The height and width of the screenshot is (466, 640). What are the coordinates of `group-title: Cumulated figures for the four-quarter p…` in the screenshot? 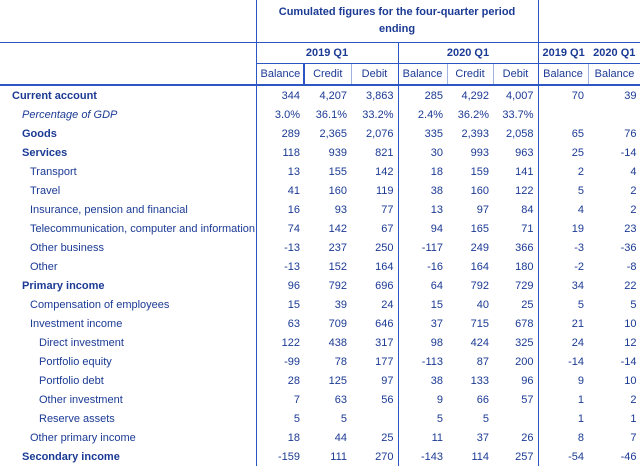 It's located at (397, 21).